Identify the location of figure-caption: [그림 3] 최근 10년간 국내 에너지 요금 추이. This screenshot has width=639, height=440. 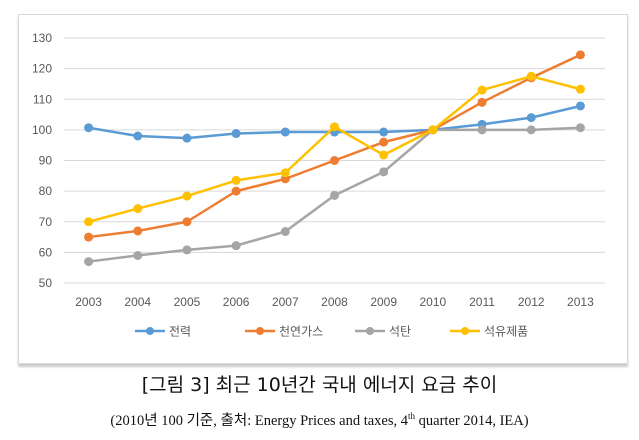
(319, 385).